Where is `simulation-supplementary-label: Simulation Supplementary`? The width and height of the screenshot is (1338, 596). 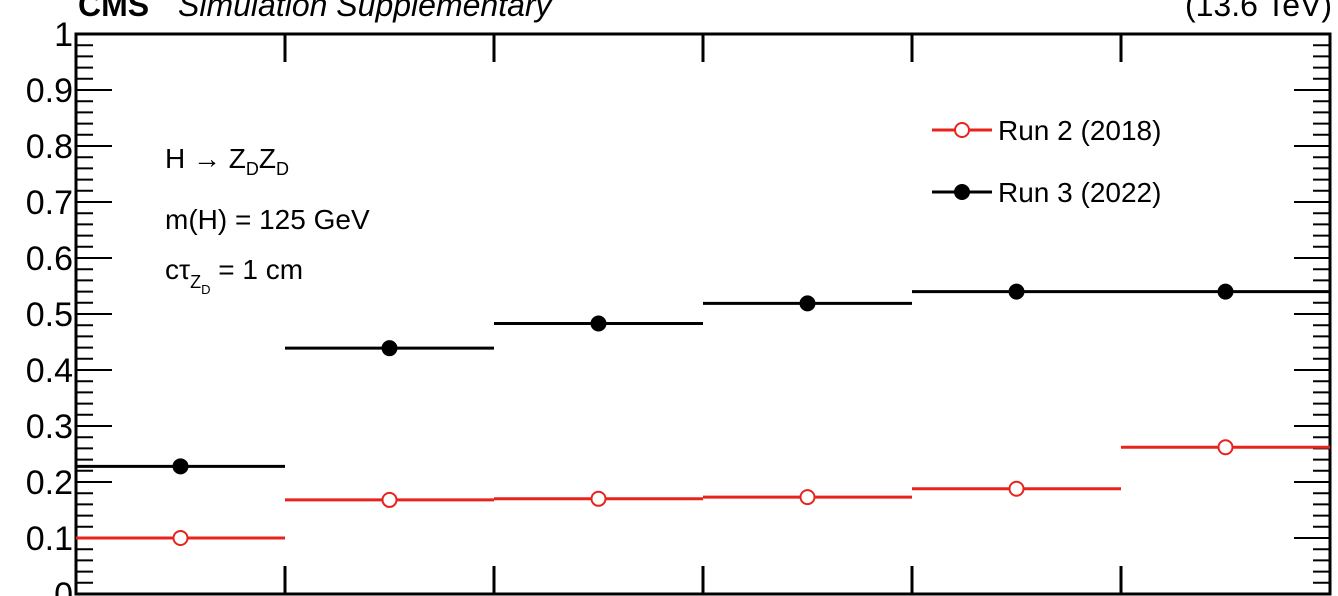 simulation-supplementary-label: Simulation Supplementary is located at coordinates (366, 11).